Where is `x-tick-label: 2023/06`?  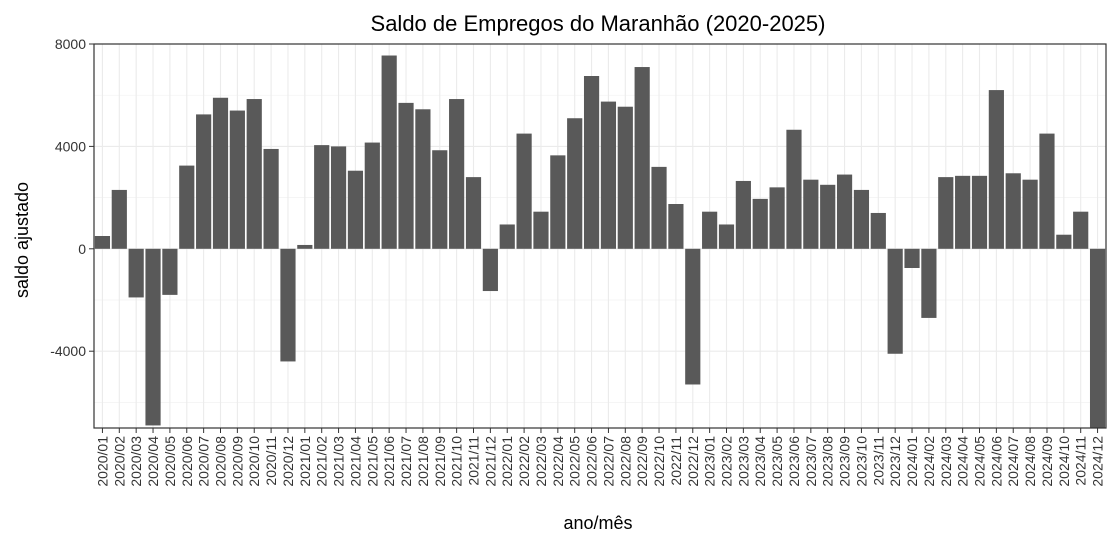 x-tick-label: 2023/06 is located at coordinates (794, 461).